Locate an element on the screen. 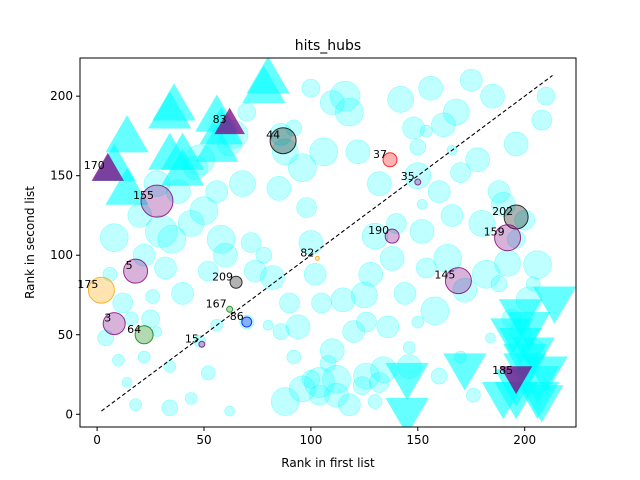 This screenshot has height=480, width=640. x-tick-label: 200 is located at coordinates (524, 440).